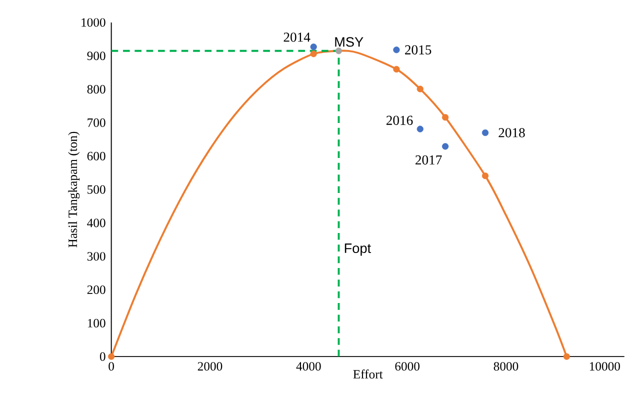 The image size is (632, 413). Describe the element at coordinates (96, 289) in the screenshot. I see `y-tick-label: 200` at that location.